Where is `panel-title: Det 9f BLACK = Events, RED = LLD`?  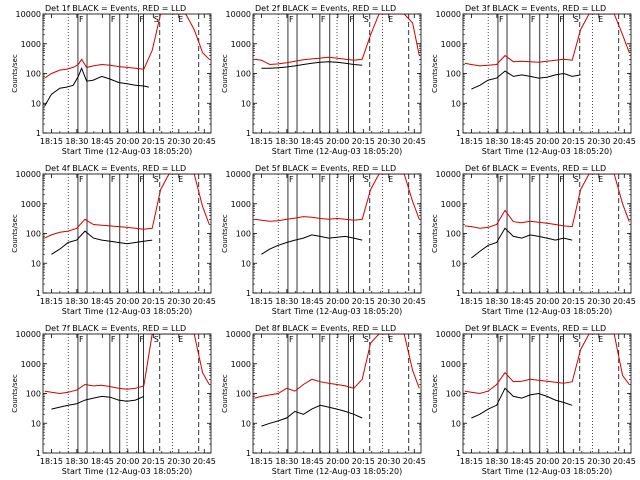
panel-title: Det 9f BLACK = Events, RED = LLD is located at coordinates (535, 328).